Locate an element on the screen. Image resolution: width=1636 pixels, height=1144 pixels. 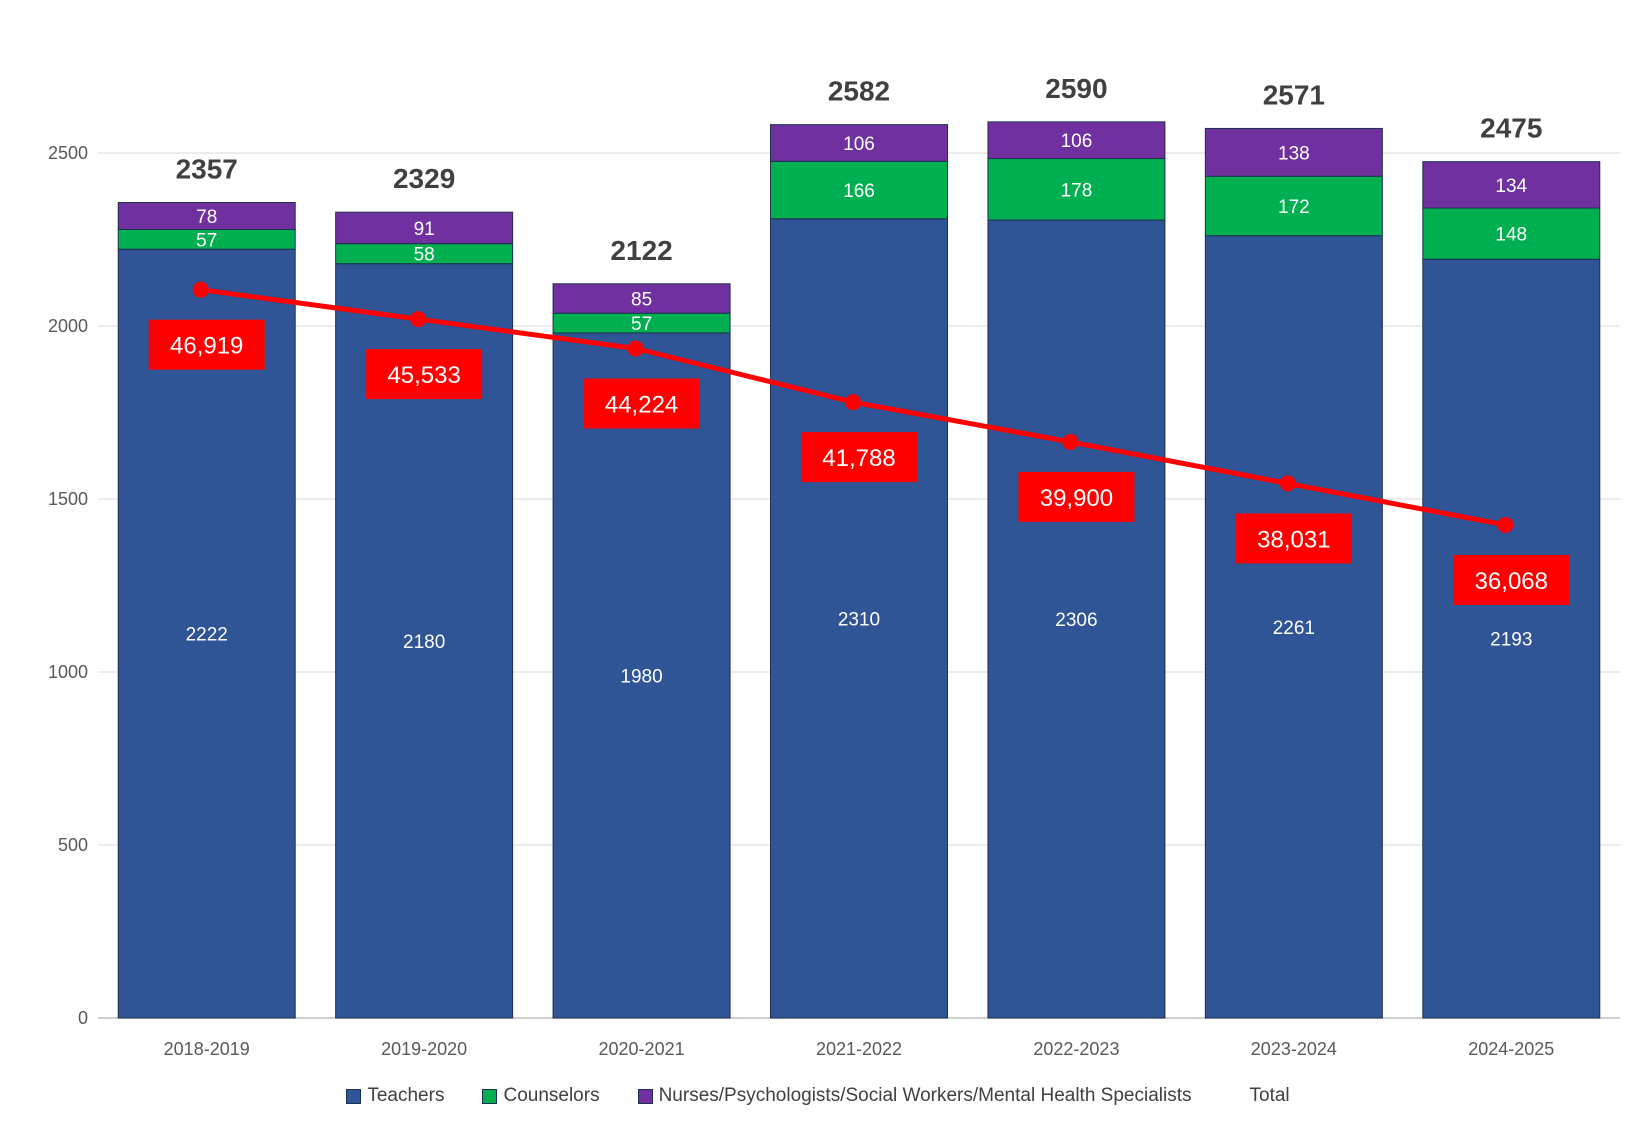
total-label: 2590 is located at coordinates (1076, 88).